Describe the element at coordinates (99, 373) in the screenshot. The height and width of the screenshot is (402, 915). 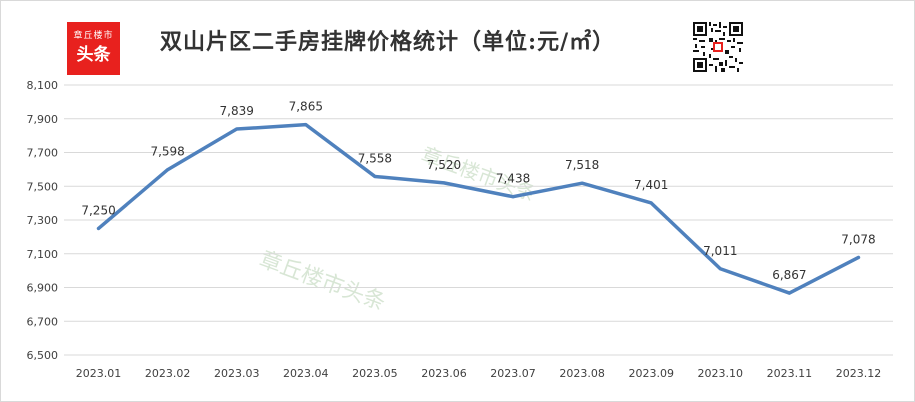
I see `x-tick-label: 2023.01` at that location.